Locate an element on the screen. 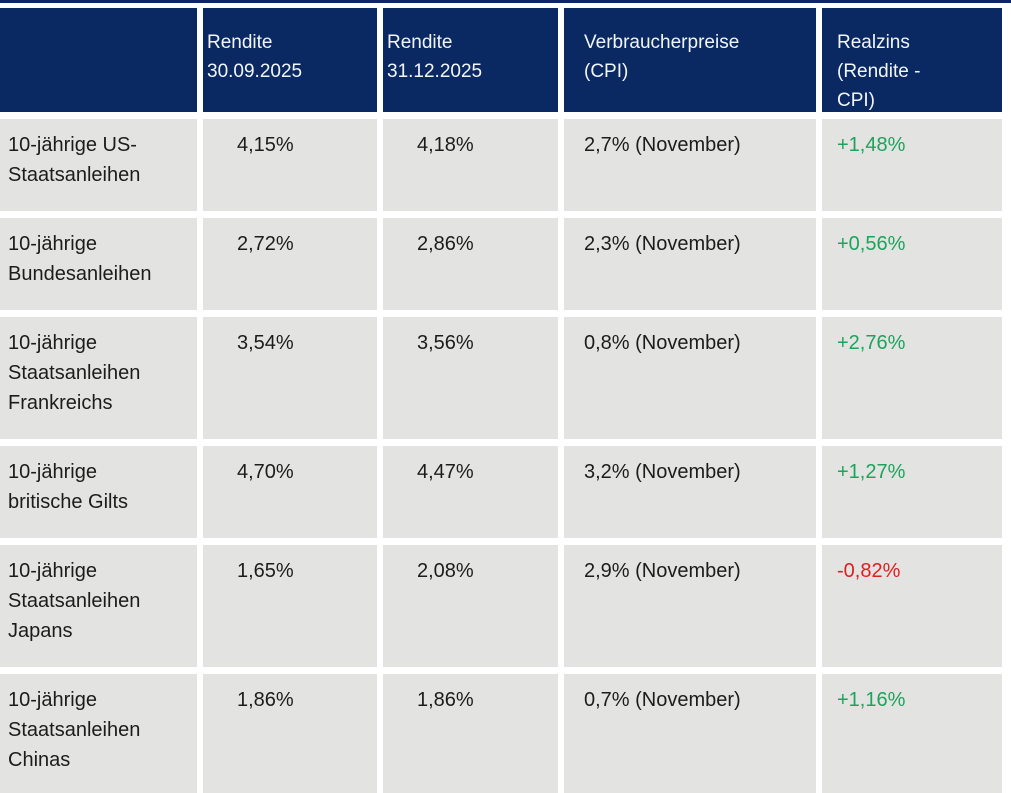 This screenshot has height=793, width=1011. table-top-border is located at coordinates (505, 1).